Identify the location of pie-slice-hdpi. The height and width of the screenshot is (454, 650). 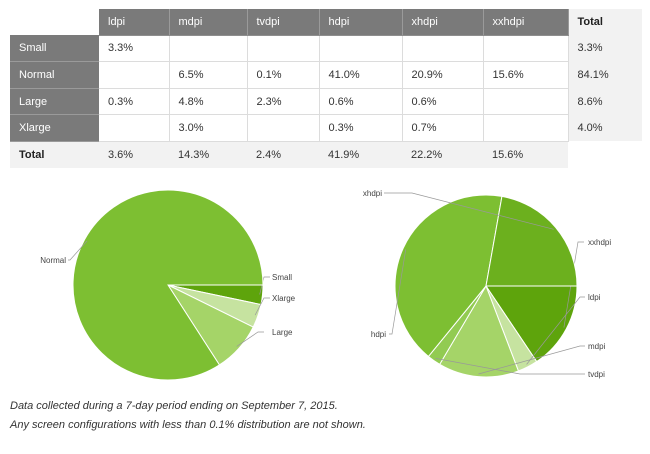
(448, 276).